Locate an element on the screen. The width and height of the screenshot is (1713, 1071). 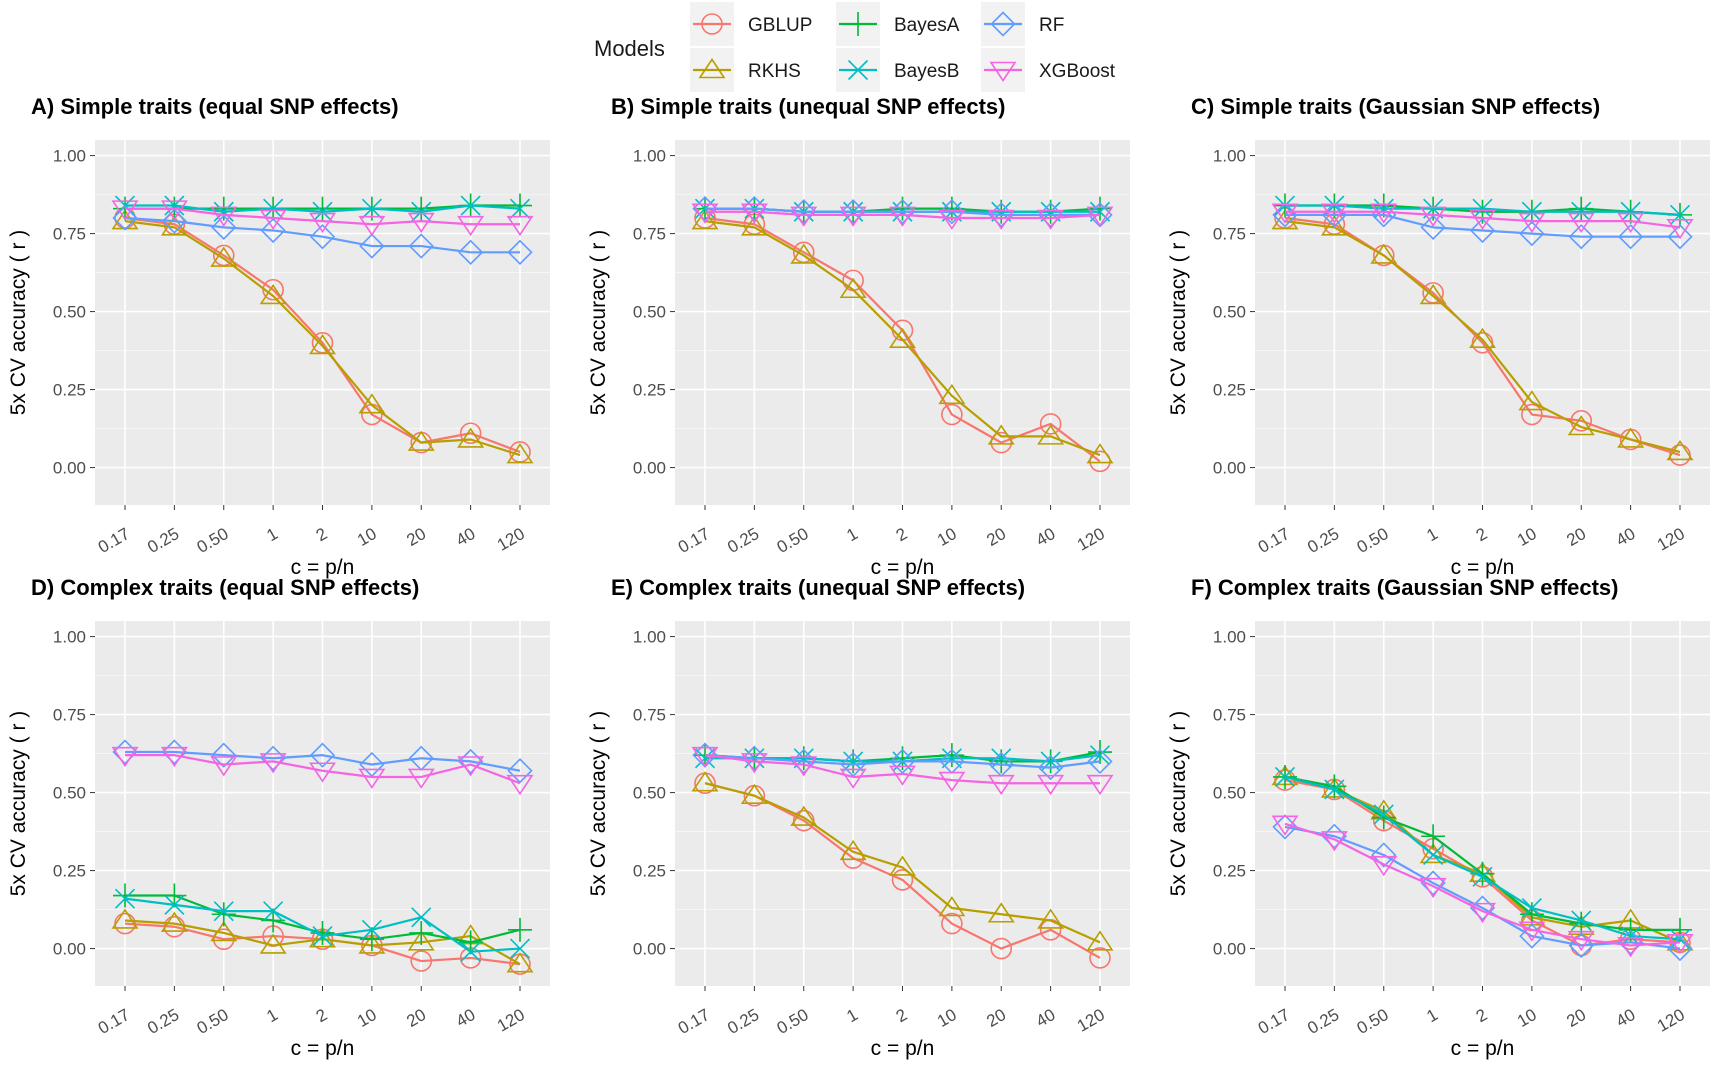
legend-item-bayesa: BayesA is located at coordinates (898, 24).